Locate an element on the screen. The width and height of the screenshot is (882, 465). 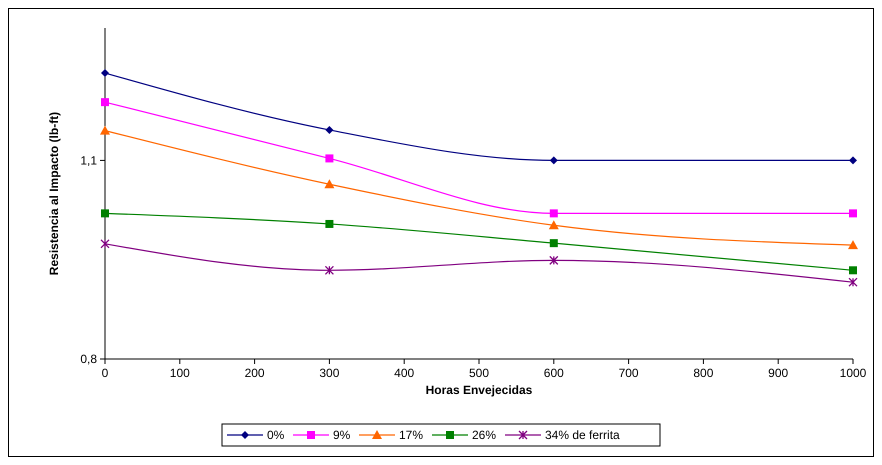
legend-label: 34% de ferrita is located at coordinates (582, 435).